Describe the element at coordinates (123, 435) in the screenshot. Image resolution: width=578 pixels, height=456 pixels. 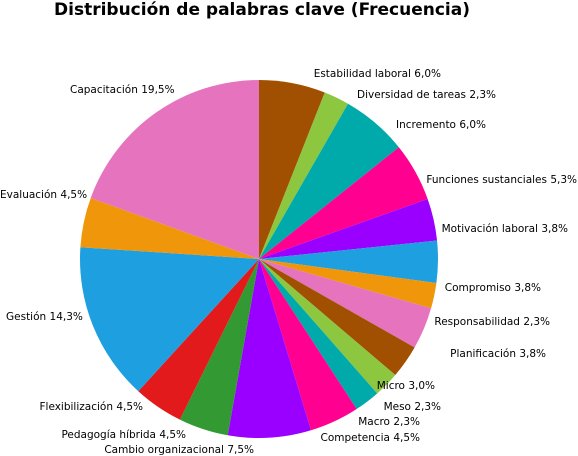
I see `slice-label: Pedagogía híbrida 4,5%` at that location.